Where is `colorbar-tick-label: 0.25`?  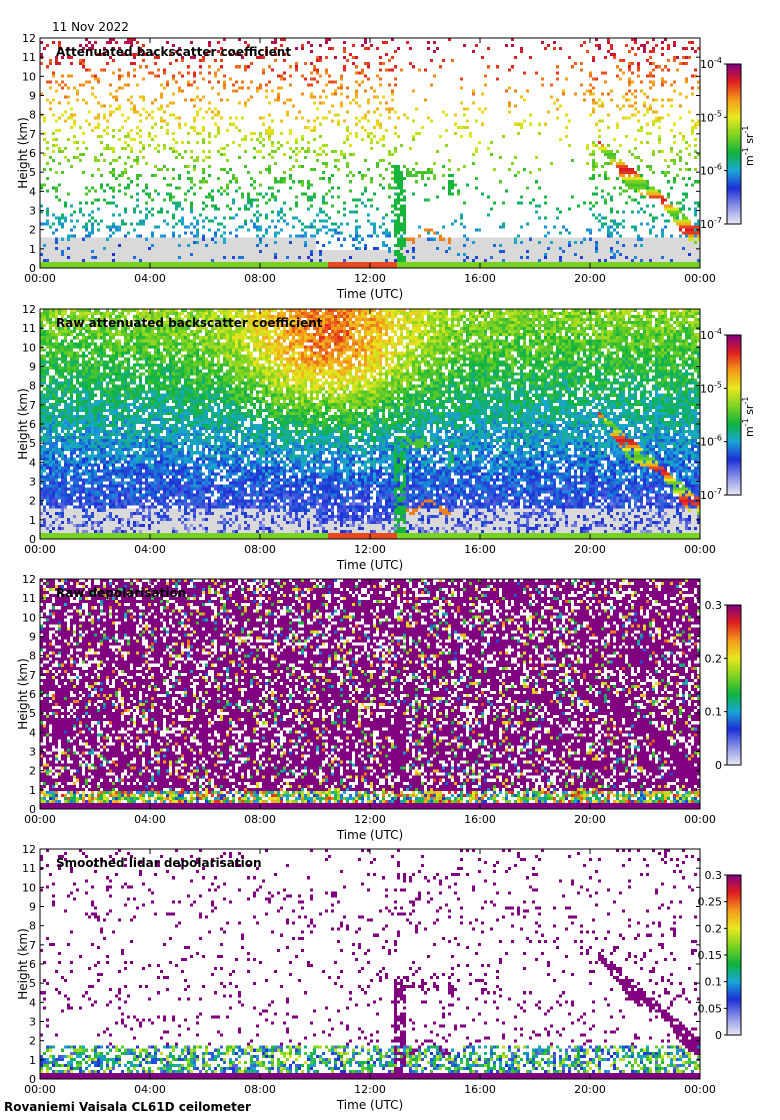
colorbar-tick-label: 0.25 is located at coordinates (710, 902).